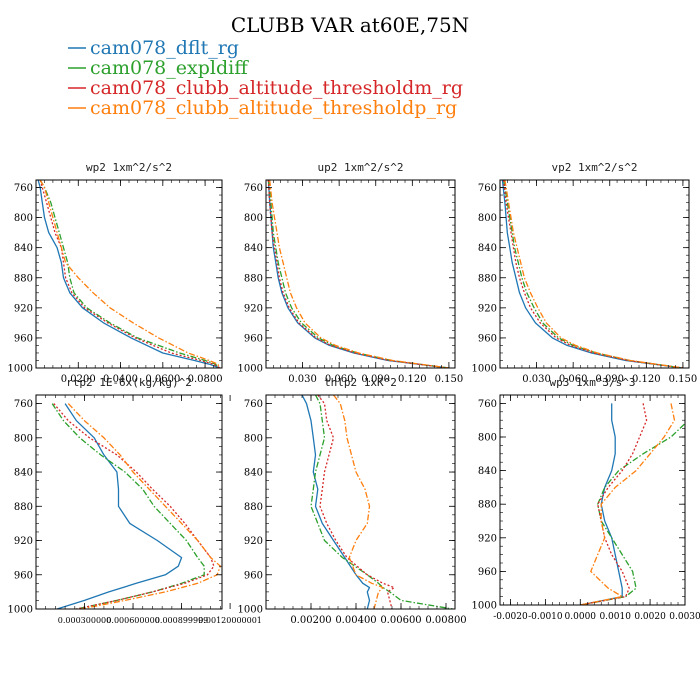 The height and width of the screenshot is (700, 700). Describe the element at coordinates (400, 620) in the screenshot. I see `x-tick-label: 0.00600` at that location.